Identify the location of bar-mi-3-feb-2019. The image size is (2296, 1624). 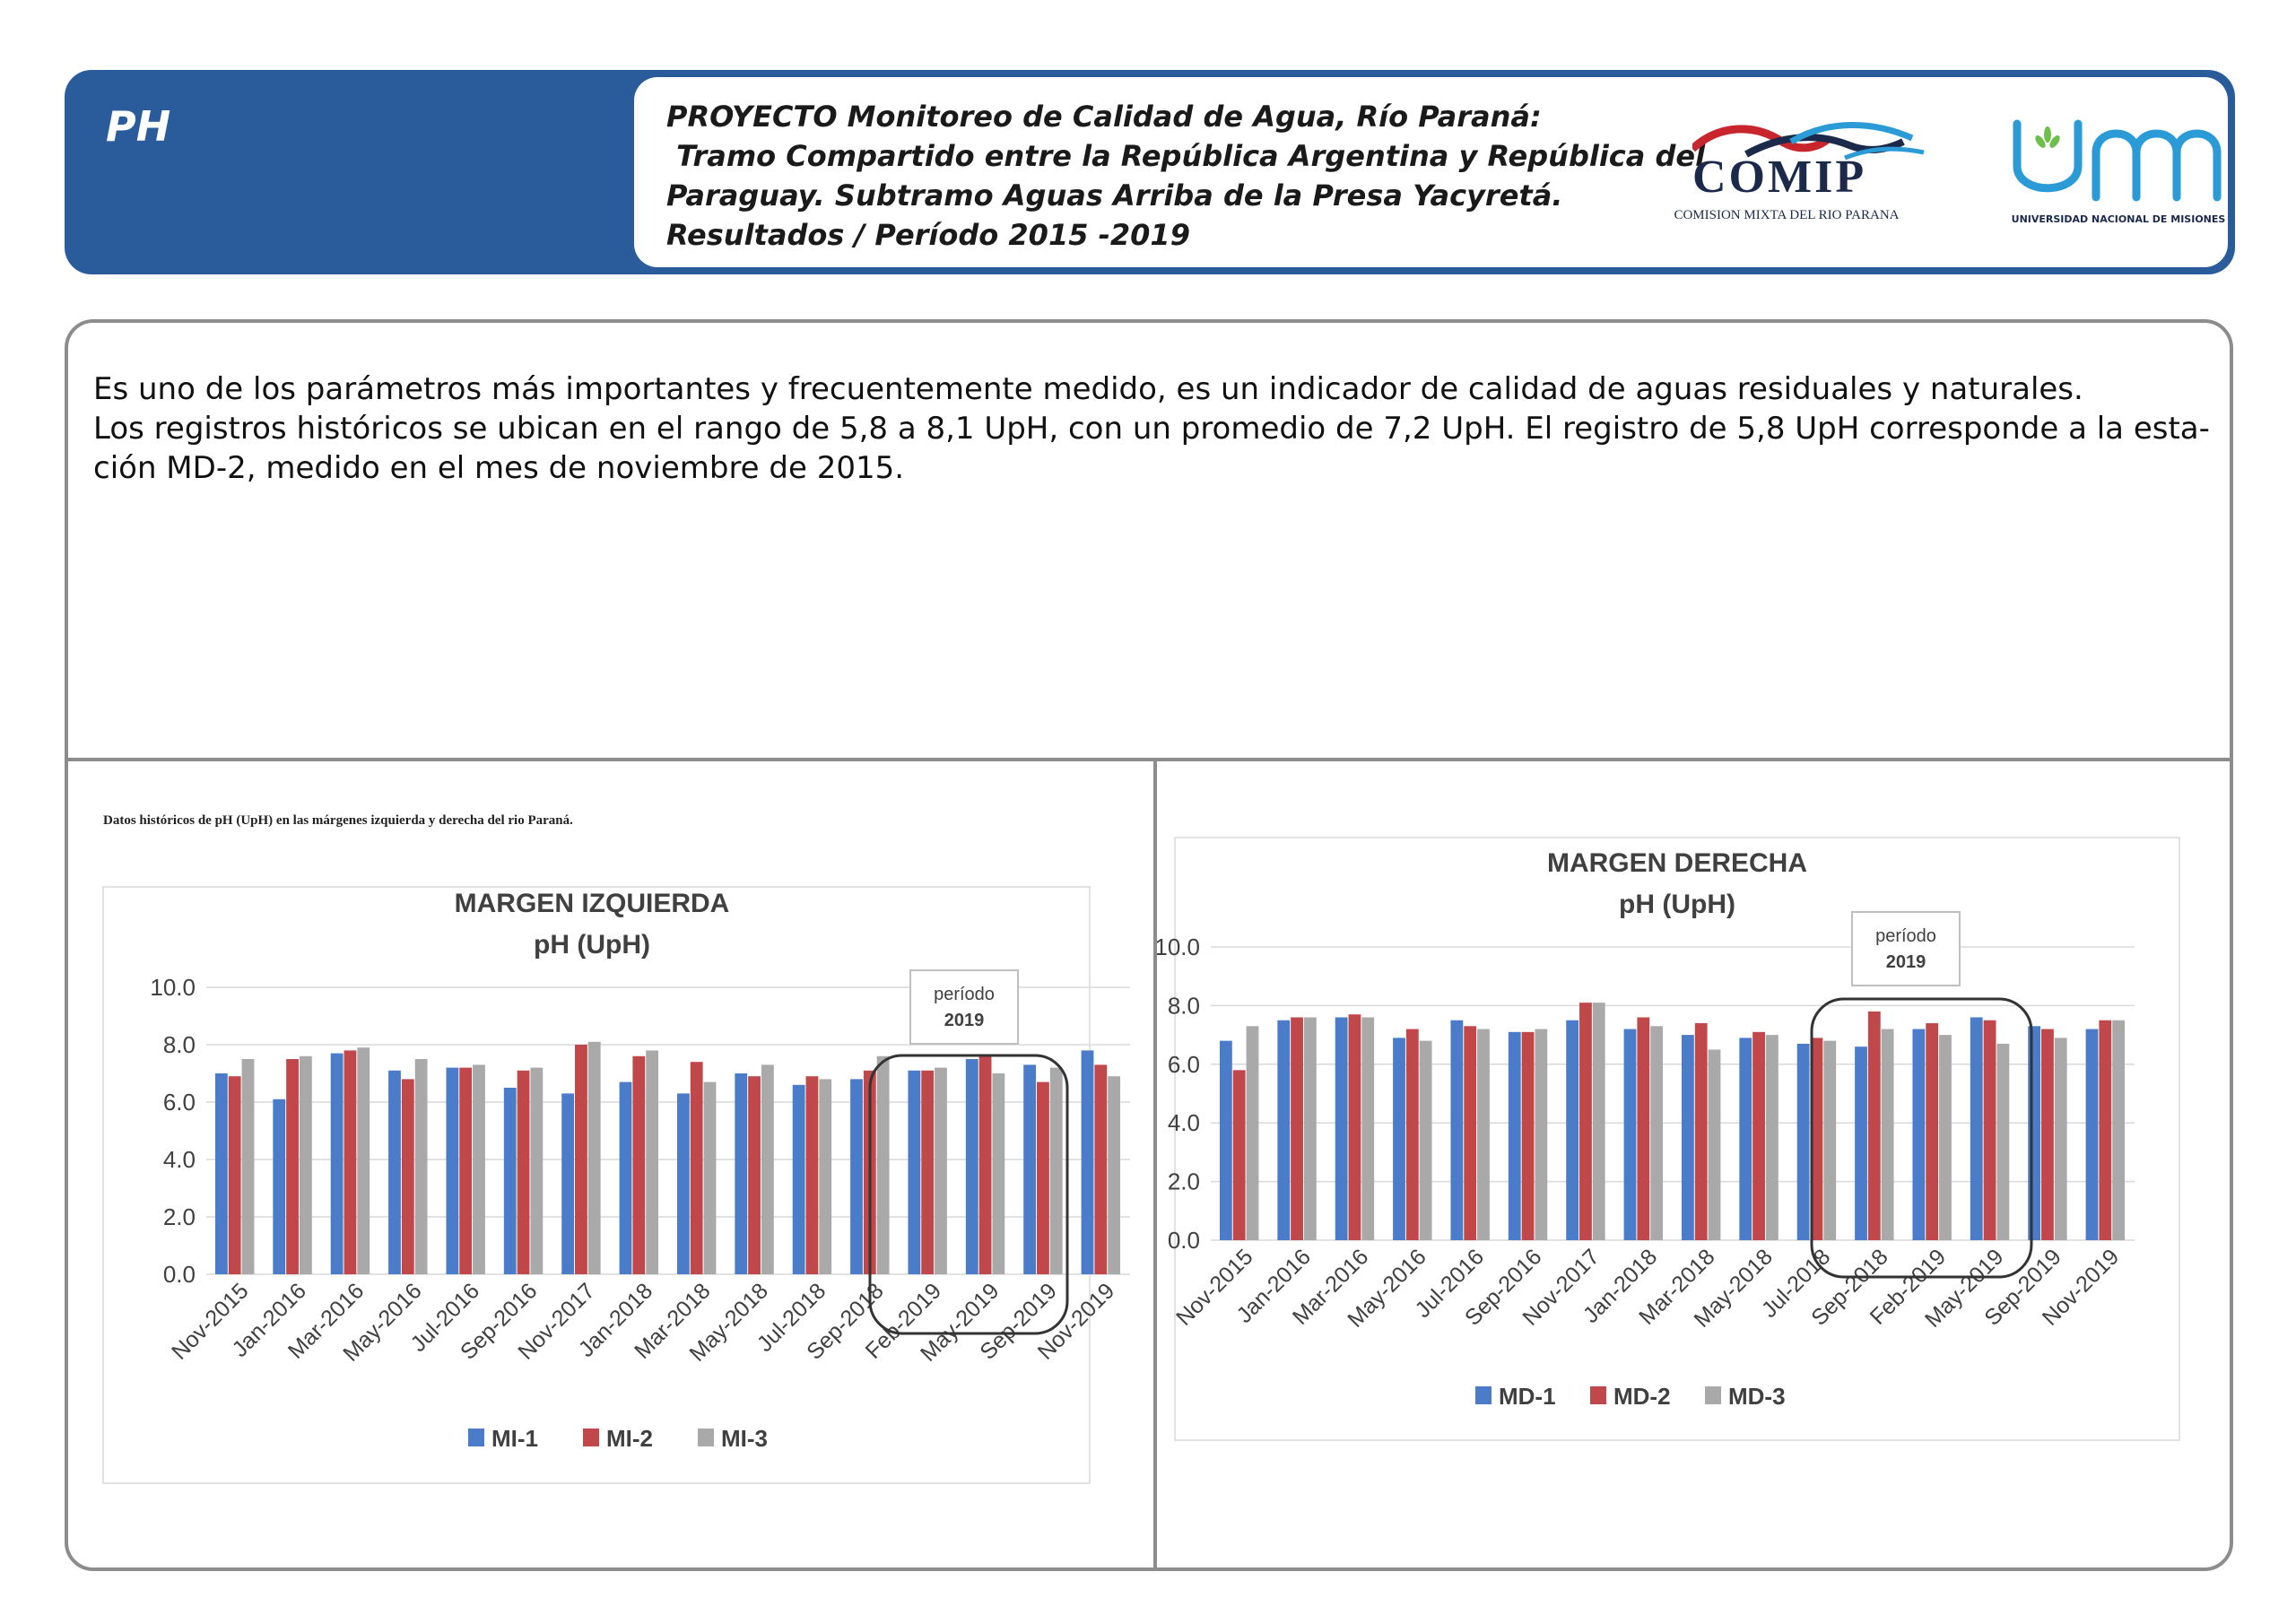
(941, 1170).